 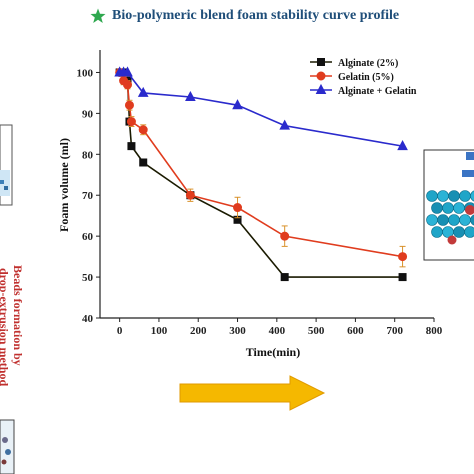 What do you see at coordinates (88, 155) in the screenshot?
I see `y-tick-label: 80` at bounding box center [88, 155].